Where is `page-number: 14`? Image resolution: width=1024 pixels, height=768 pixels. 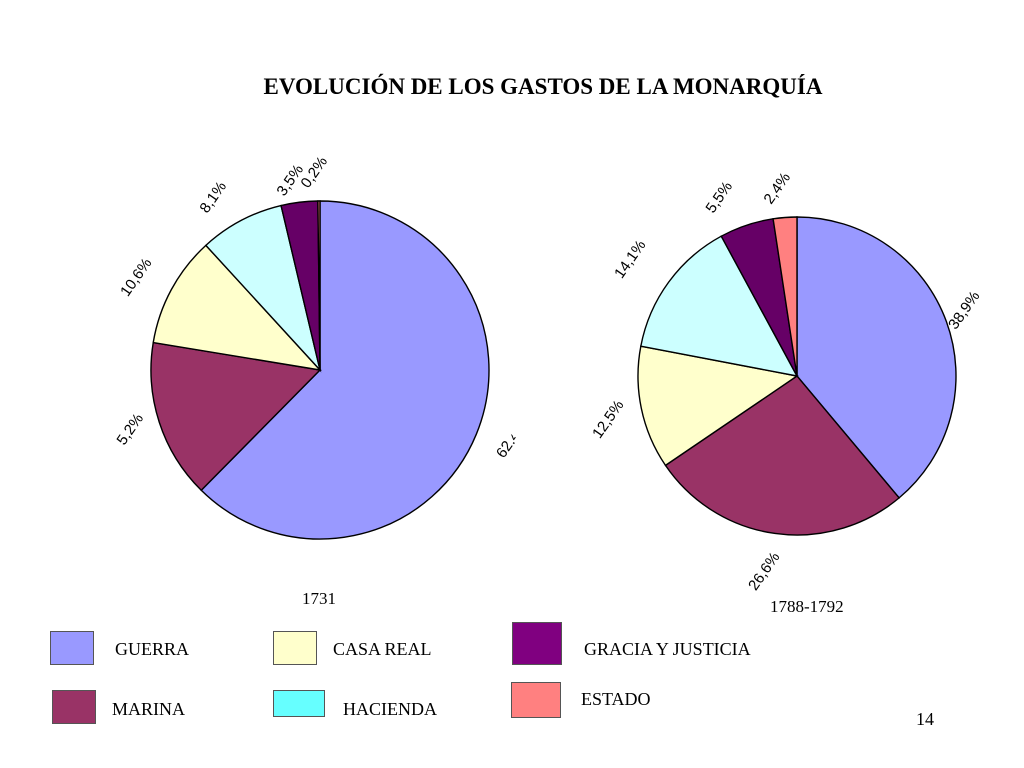
page-number: 14 is located at coordinates (925, 719).